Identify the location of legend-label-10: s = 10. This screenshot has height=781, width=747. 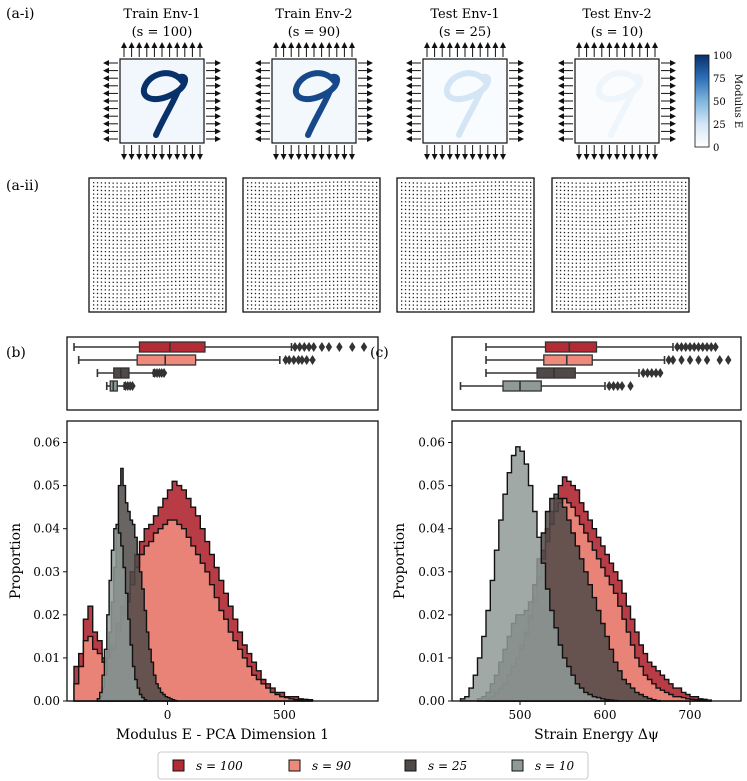
(554, 766).